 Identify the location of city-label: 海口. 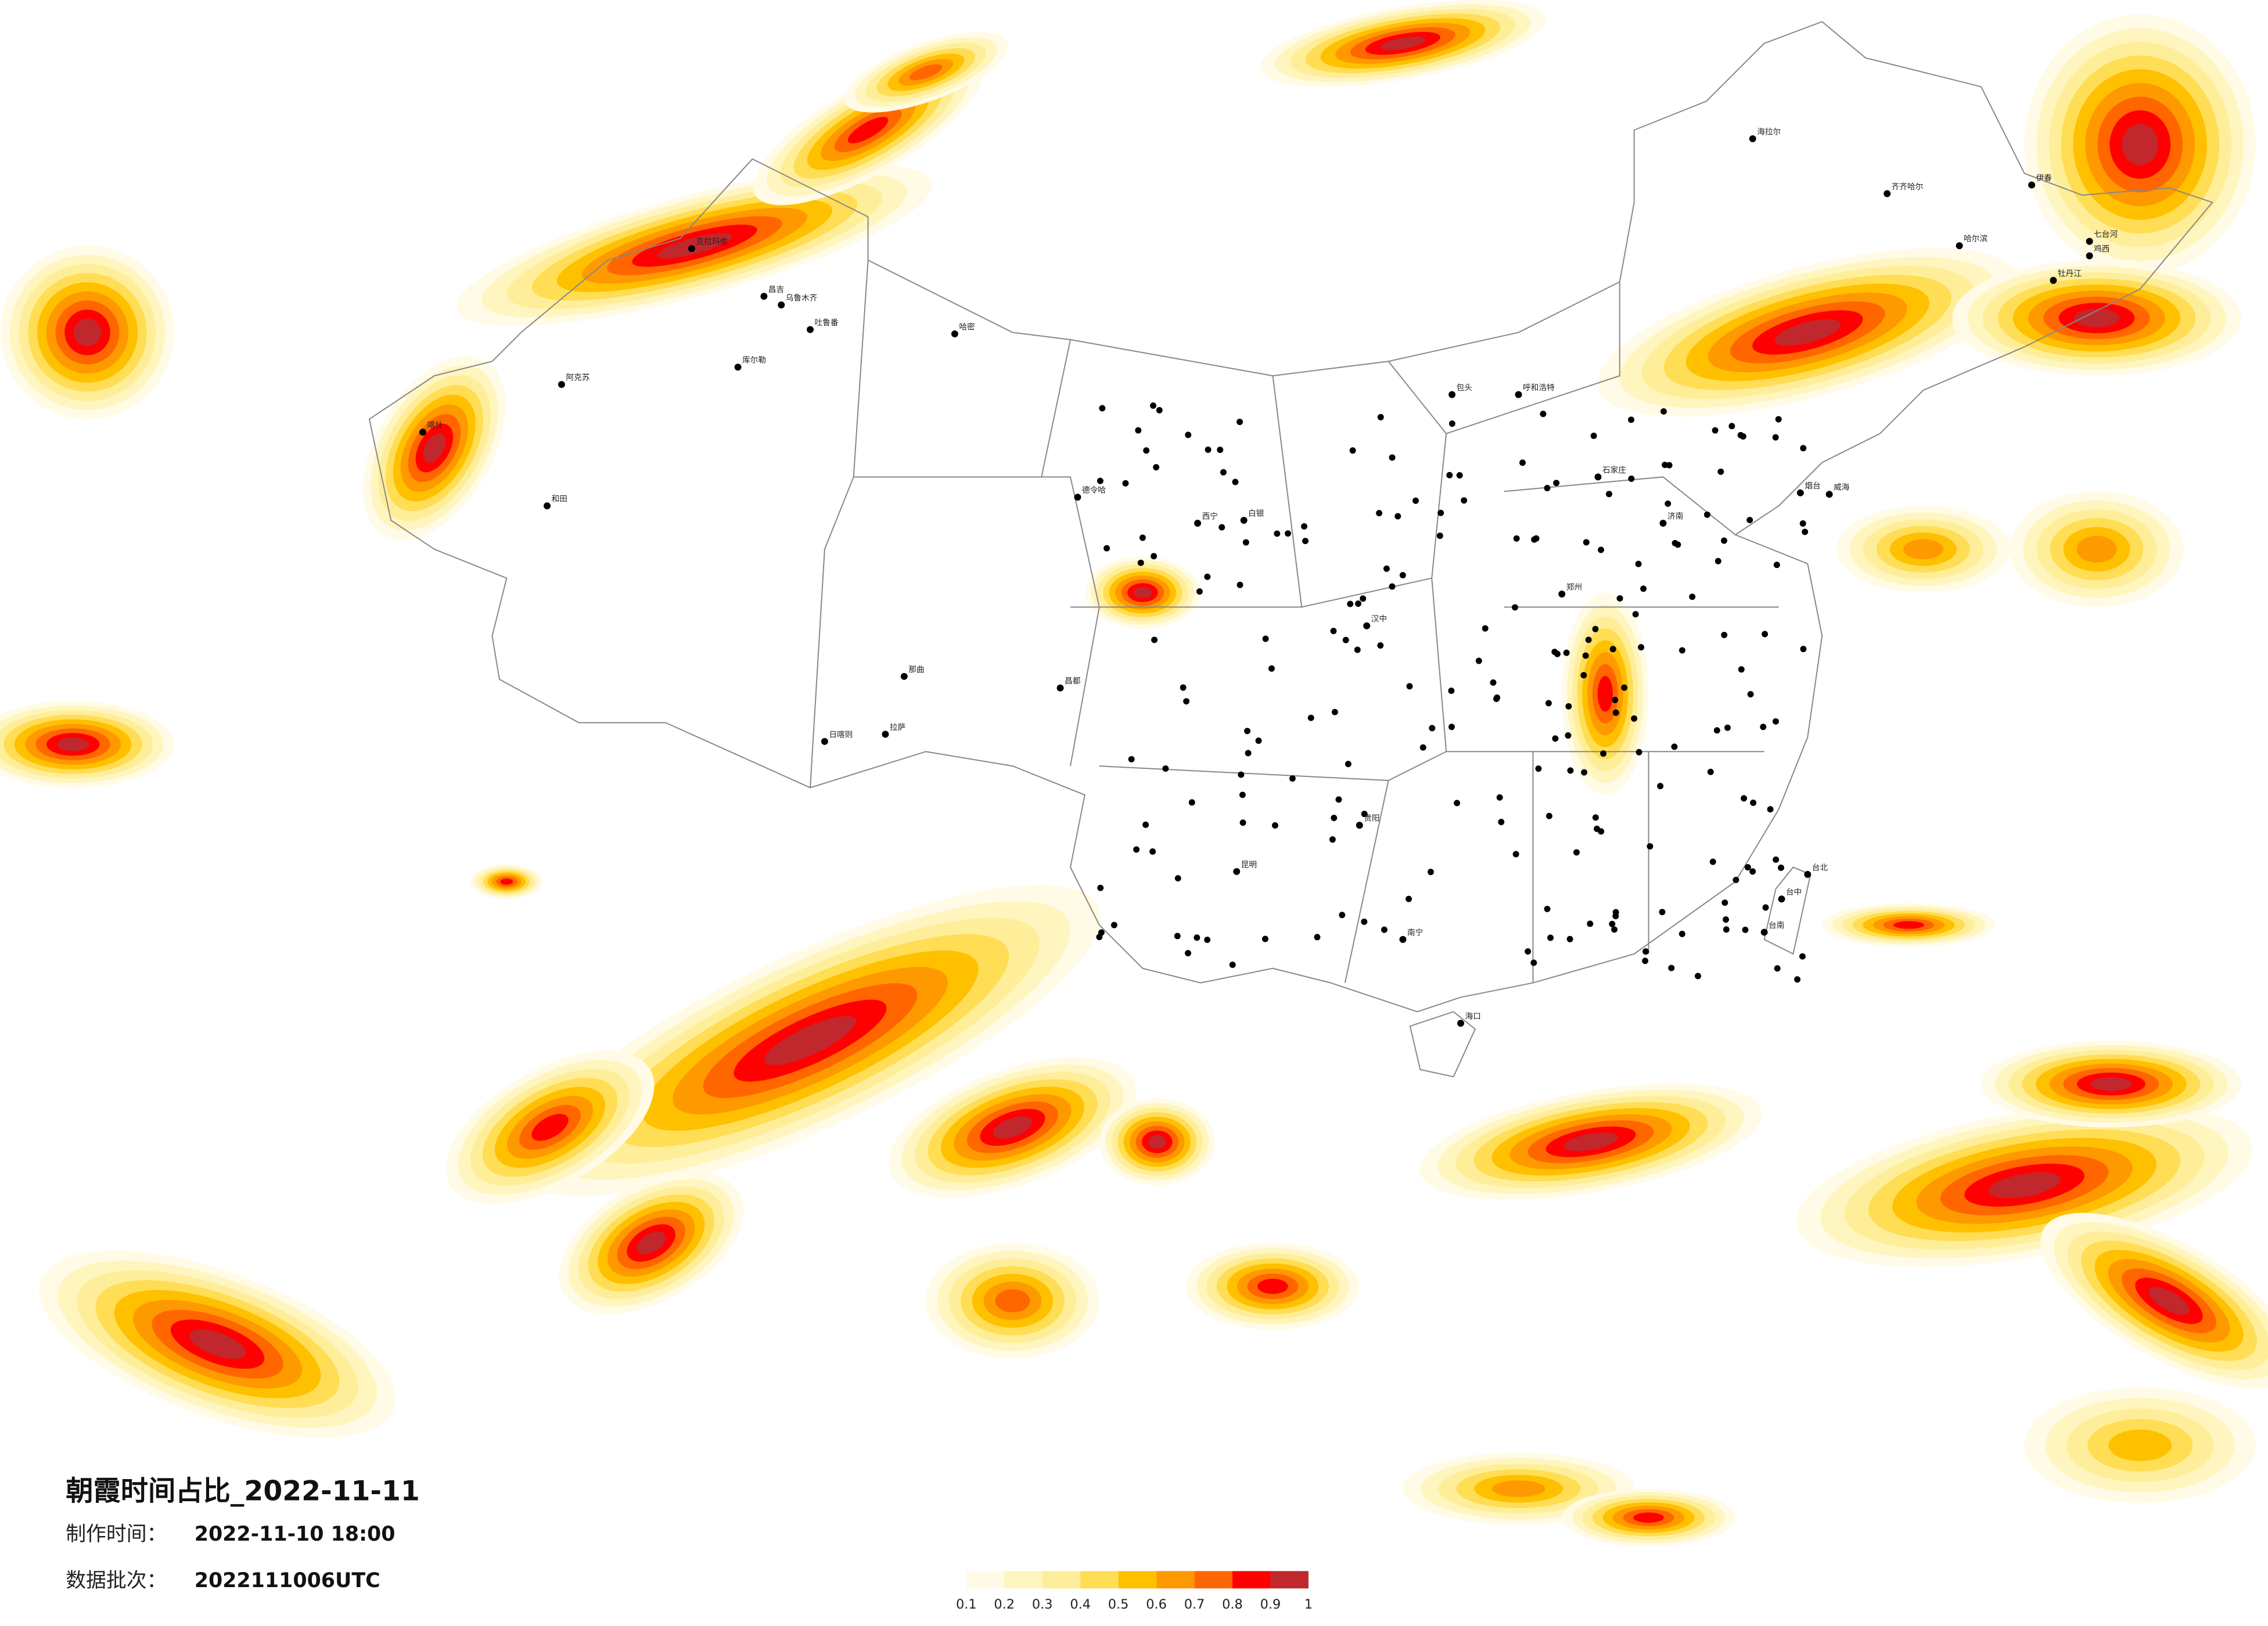
(1472, 1017).